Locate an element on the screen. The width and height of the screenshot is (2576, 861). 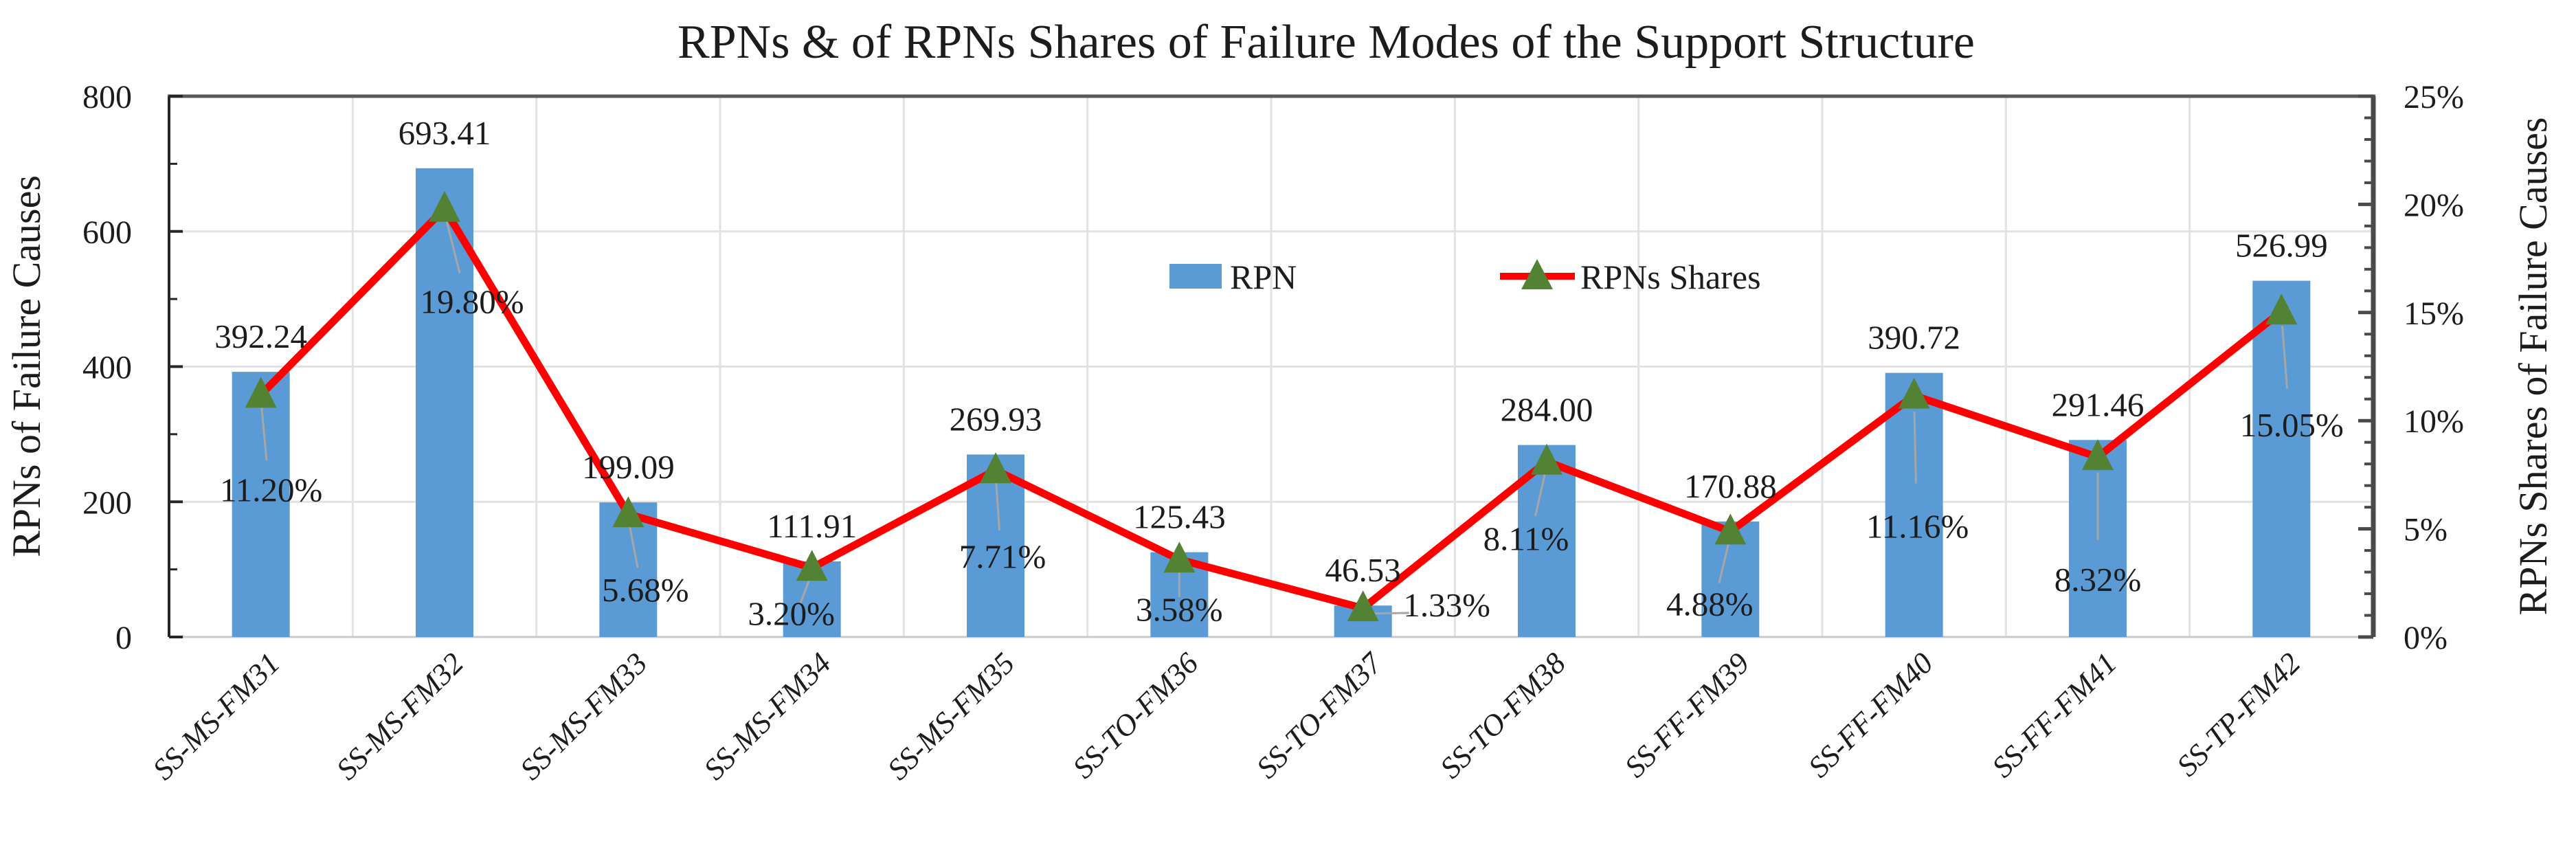
shares-percent-label: 5.68% is located at coordinates (645, 590).